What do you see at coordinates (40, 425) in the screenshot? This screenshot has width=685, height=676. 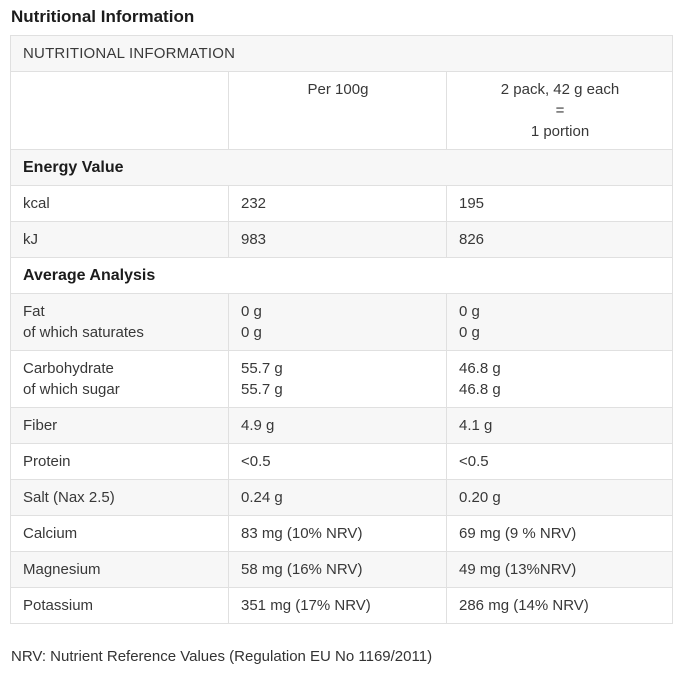 I see `cell-line: Fiber` at bounding box center [40, 425].